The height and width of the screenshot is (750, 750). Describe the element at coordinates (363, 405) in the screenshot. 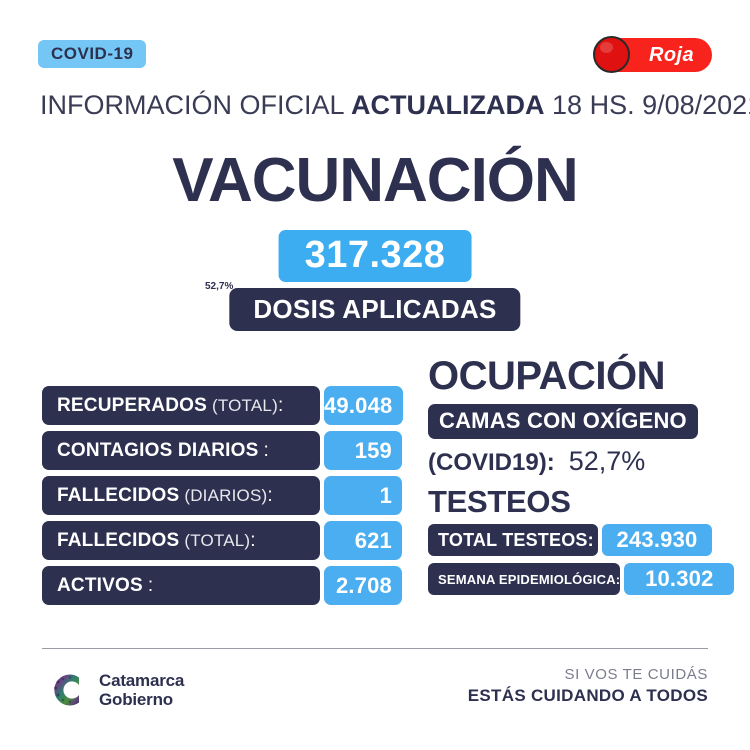

I see `stat-value: 49.048` at that location.